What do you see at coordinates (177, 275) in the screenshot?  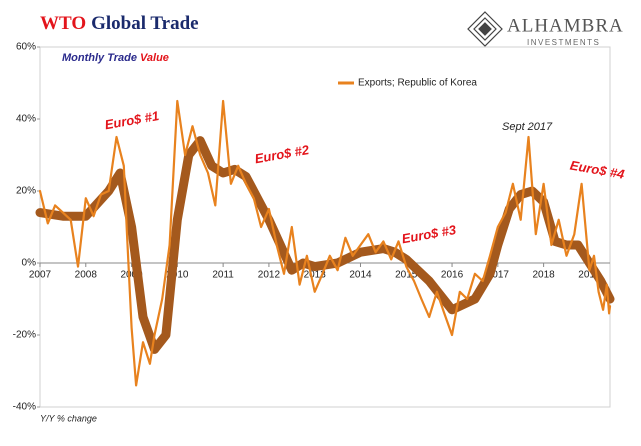 I see `x-tick-label: 2010` at bounding box center [177, 275].